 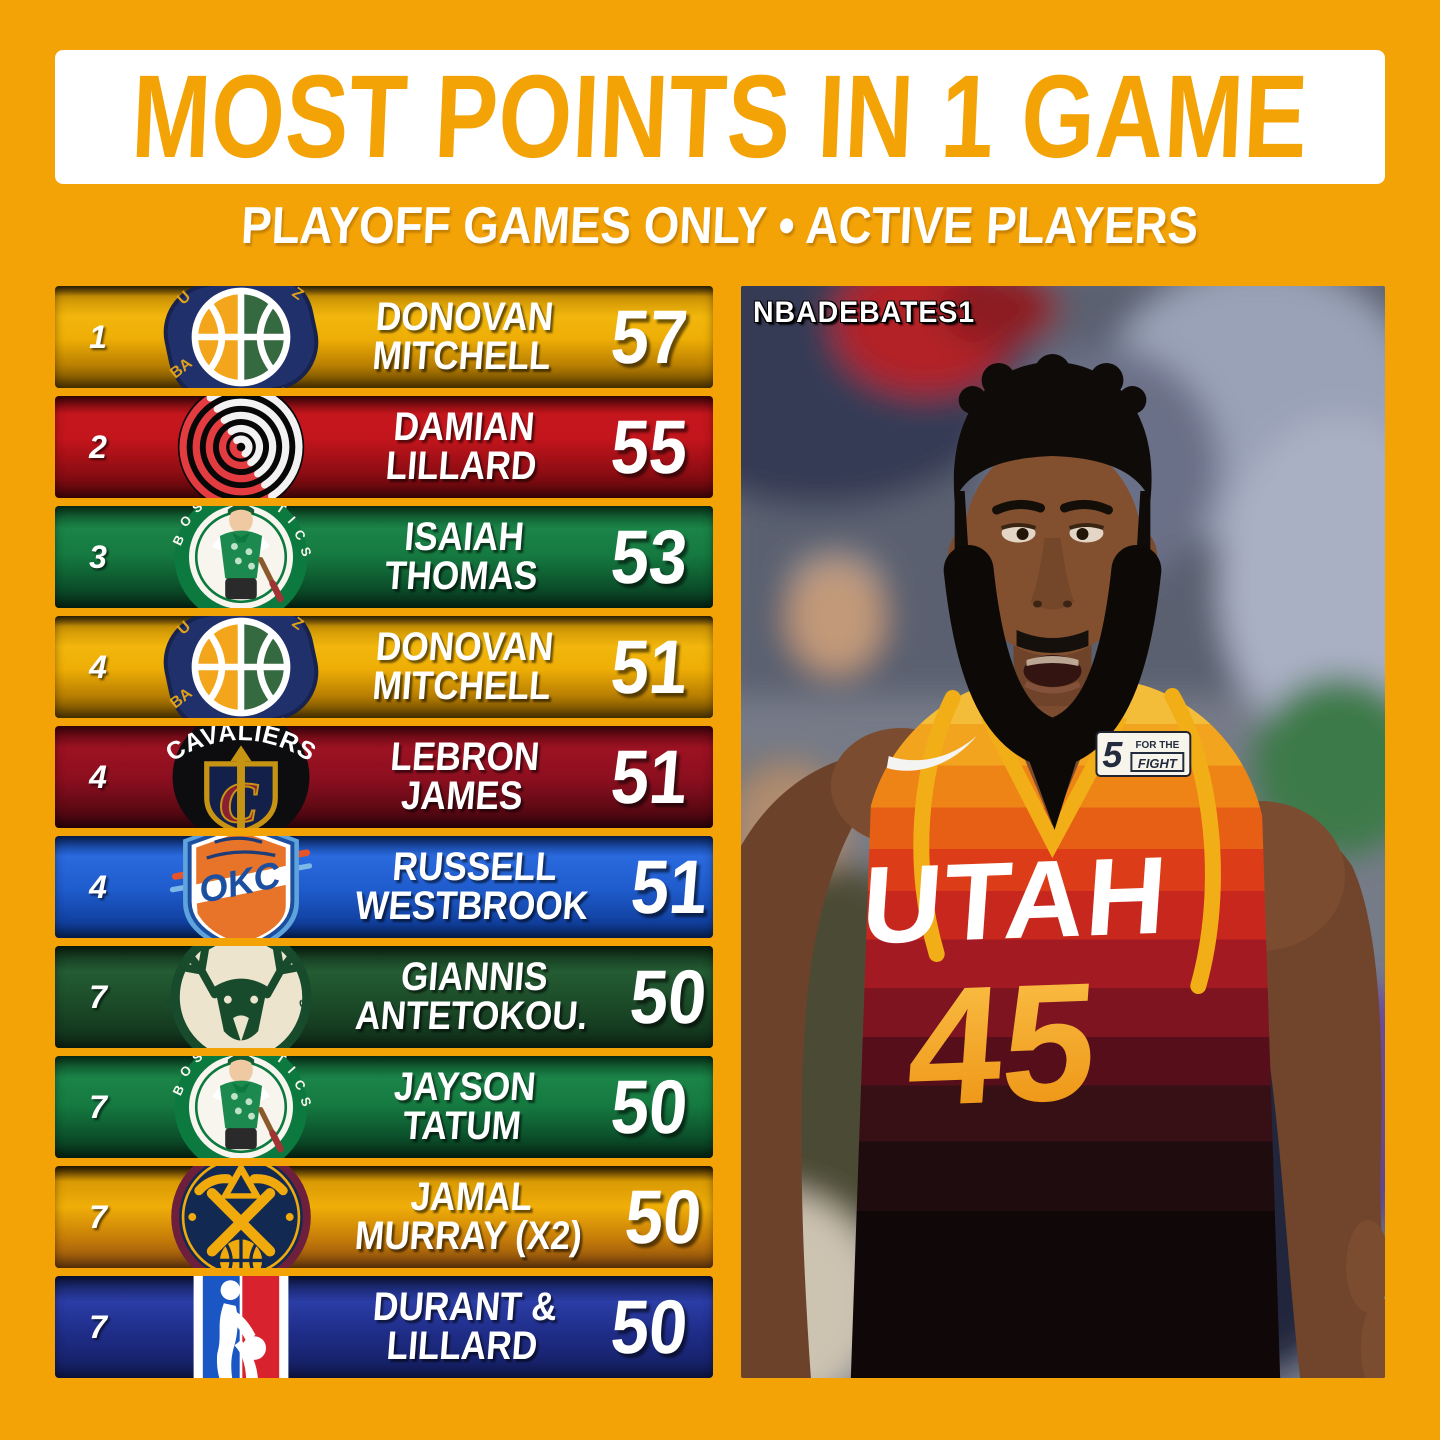 I want to click on page-title: MOST POINTS IN 1 GAME, so click(x=720, y=117).